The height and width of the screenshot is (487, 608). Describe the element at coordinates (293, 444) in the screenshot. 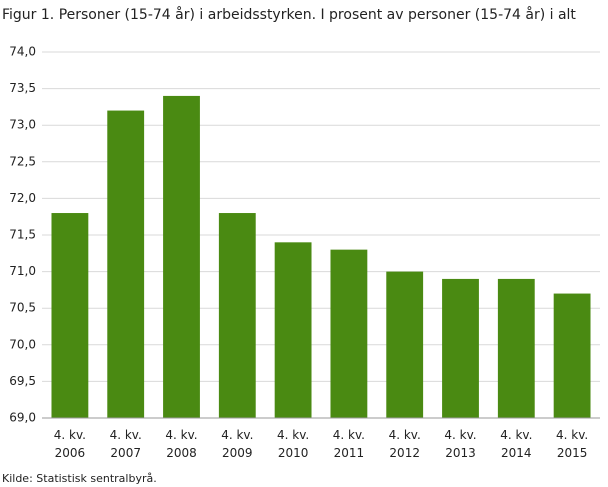

I see `x-tick-label: 4. kv. 2010` at that location.